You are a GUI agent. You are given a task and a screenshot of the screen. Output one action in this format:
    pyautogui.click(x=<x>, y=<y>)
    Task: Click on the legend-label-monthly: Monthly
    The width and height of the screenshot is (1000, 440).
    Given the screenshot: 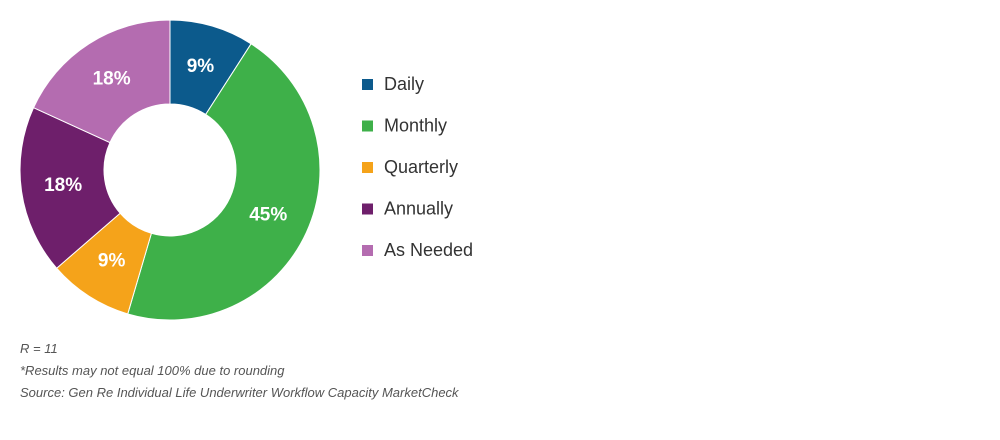 What is the action you would take?
    pyautogui.click(x=415, y=126)
    